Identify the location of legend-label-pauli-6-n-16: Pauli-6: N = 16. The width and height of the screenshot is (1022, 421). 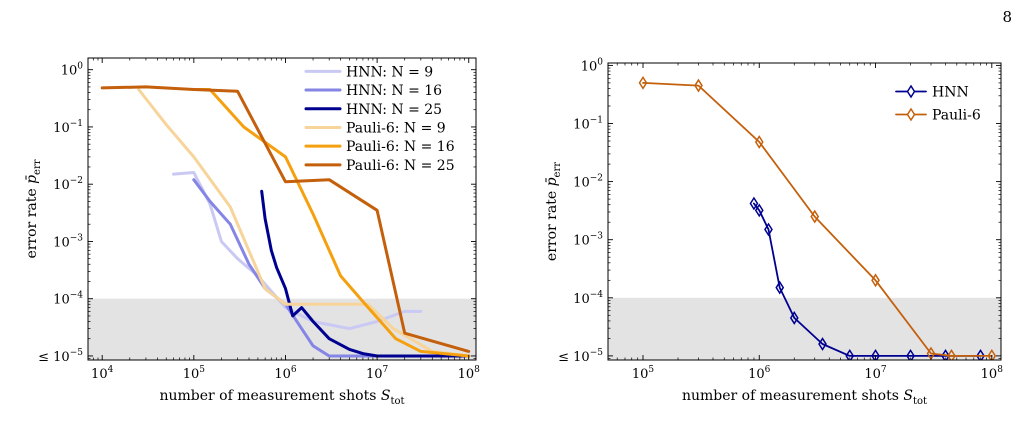
(400, 147).